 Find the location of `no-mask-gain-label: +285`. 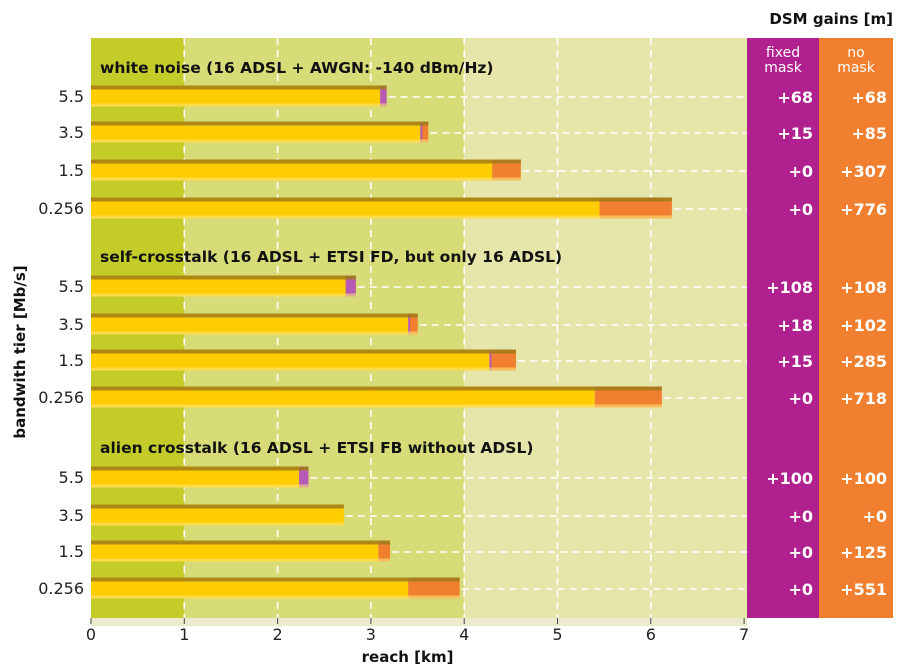

no-mask-gain-label: +285 is located at coordinates (863, 361).